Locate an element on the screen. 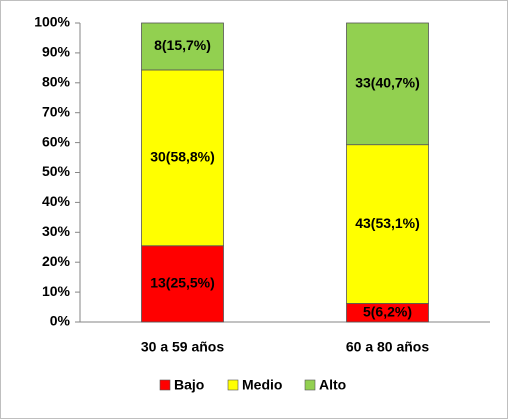 This screenshot has width=508, height=419. y-tick-label: 0% is located at coordinates (60, 321).